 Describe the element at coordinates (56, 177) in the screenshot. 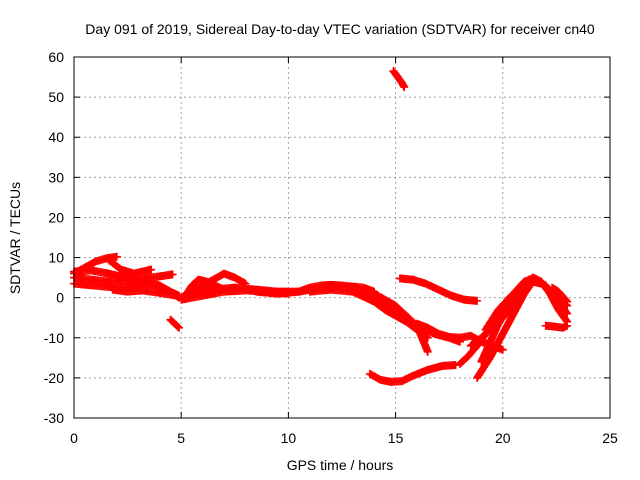

I see `y-tick-label: 30` at that location.